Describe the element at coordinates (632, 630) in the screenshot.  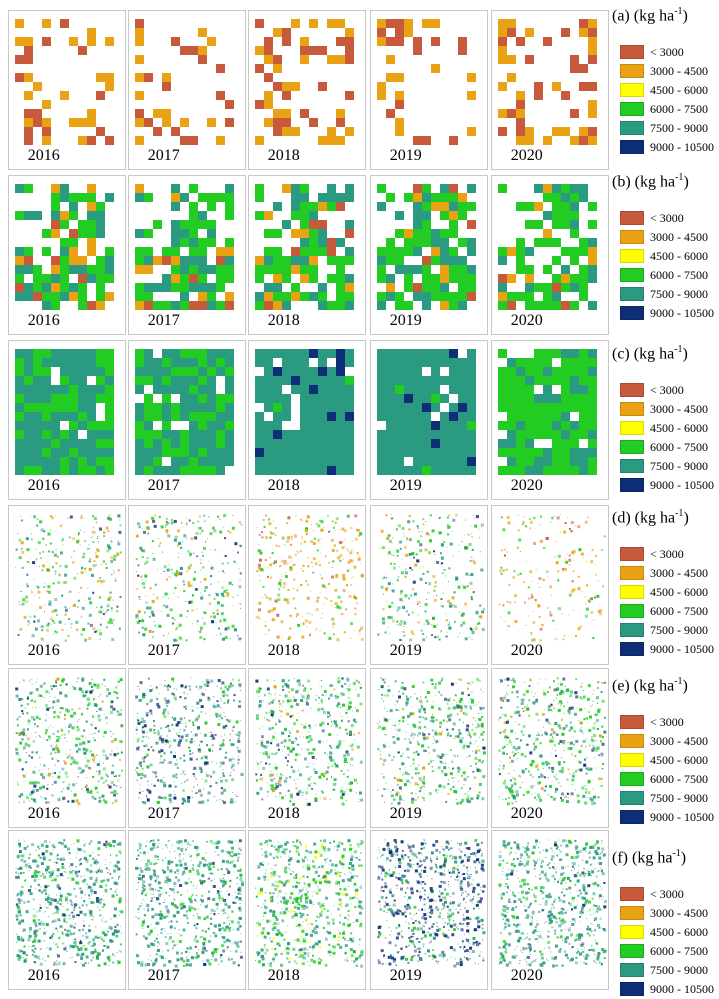
I see `legend-swatch` at that location.